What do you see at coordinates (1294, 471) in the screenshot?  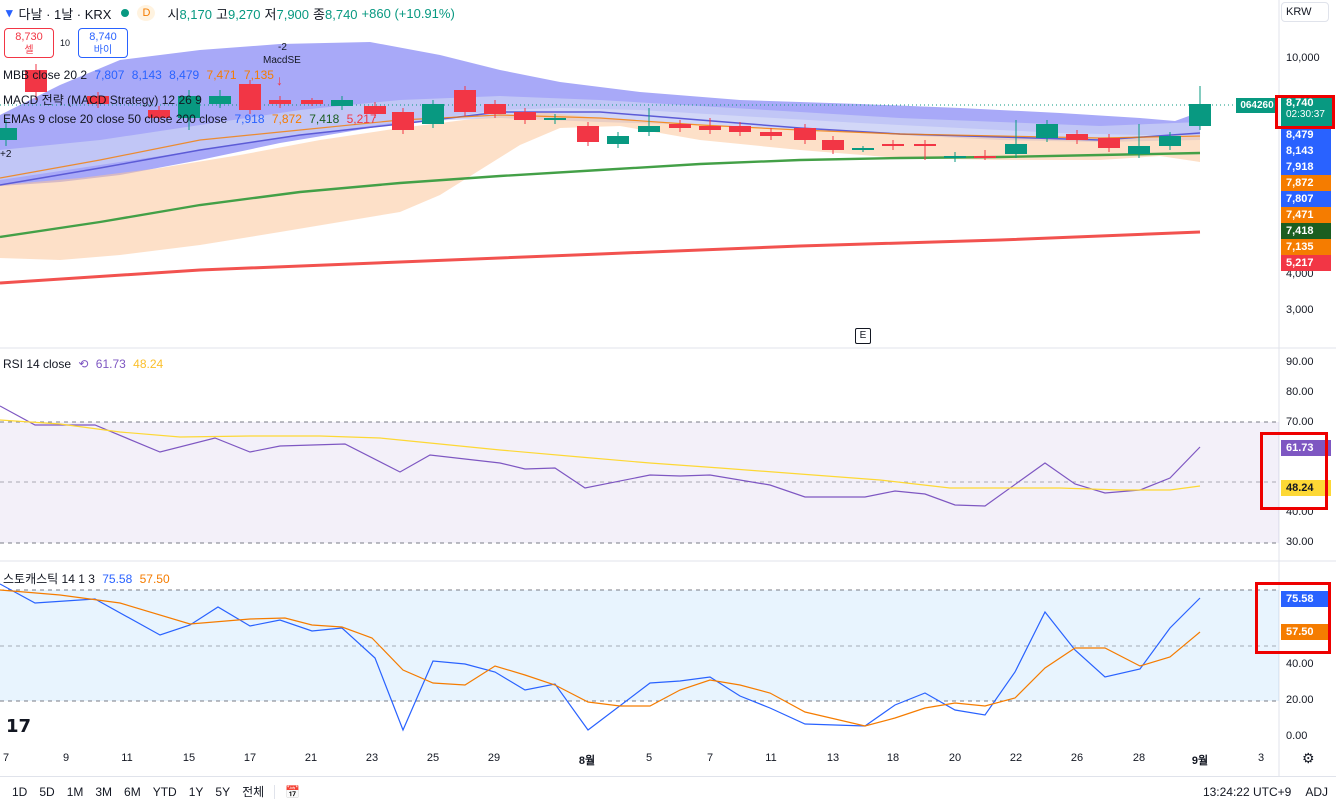 I see `highlight-box-rsi` at bounding box center [1294, 471].